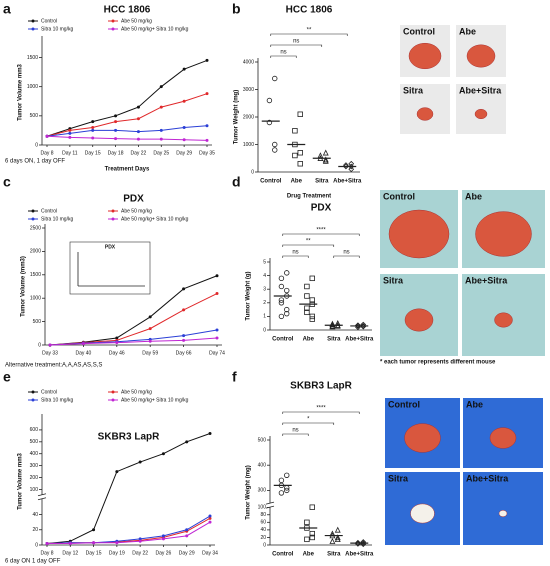  What do you see at coordinates (234, 377) in the screenshot?
I see `panel-letter: f` at bounding box center [234, 377].